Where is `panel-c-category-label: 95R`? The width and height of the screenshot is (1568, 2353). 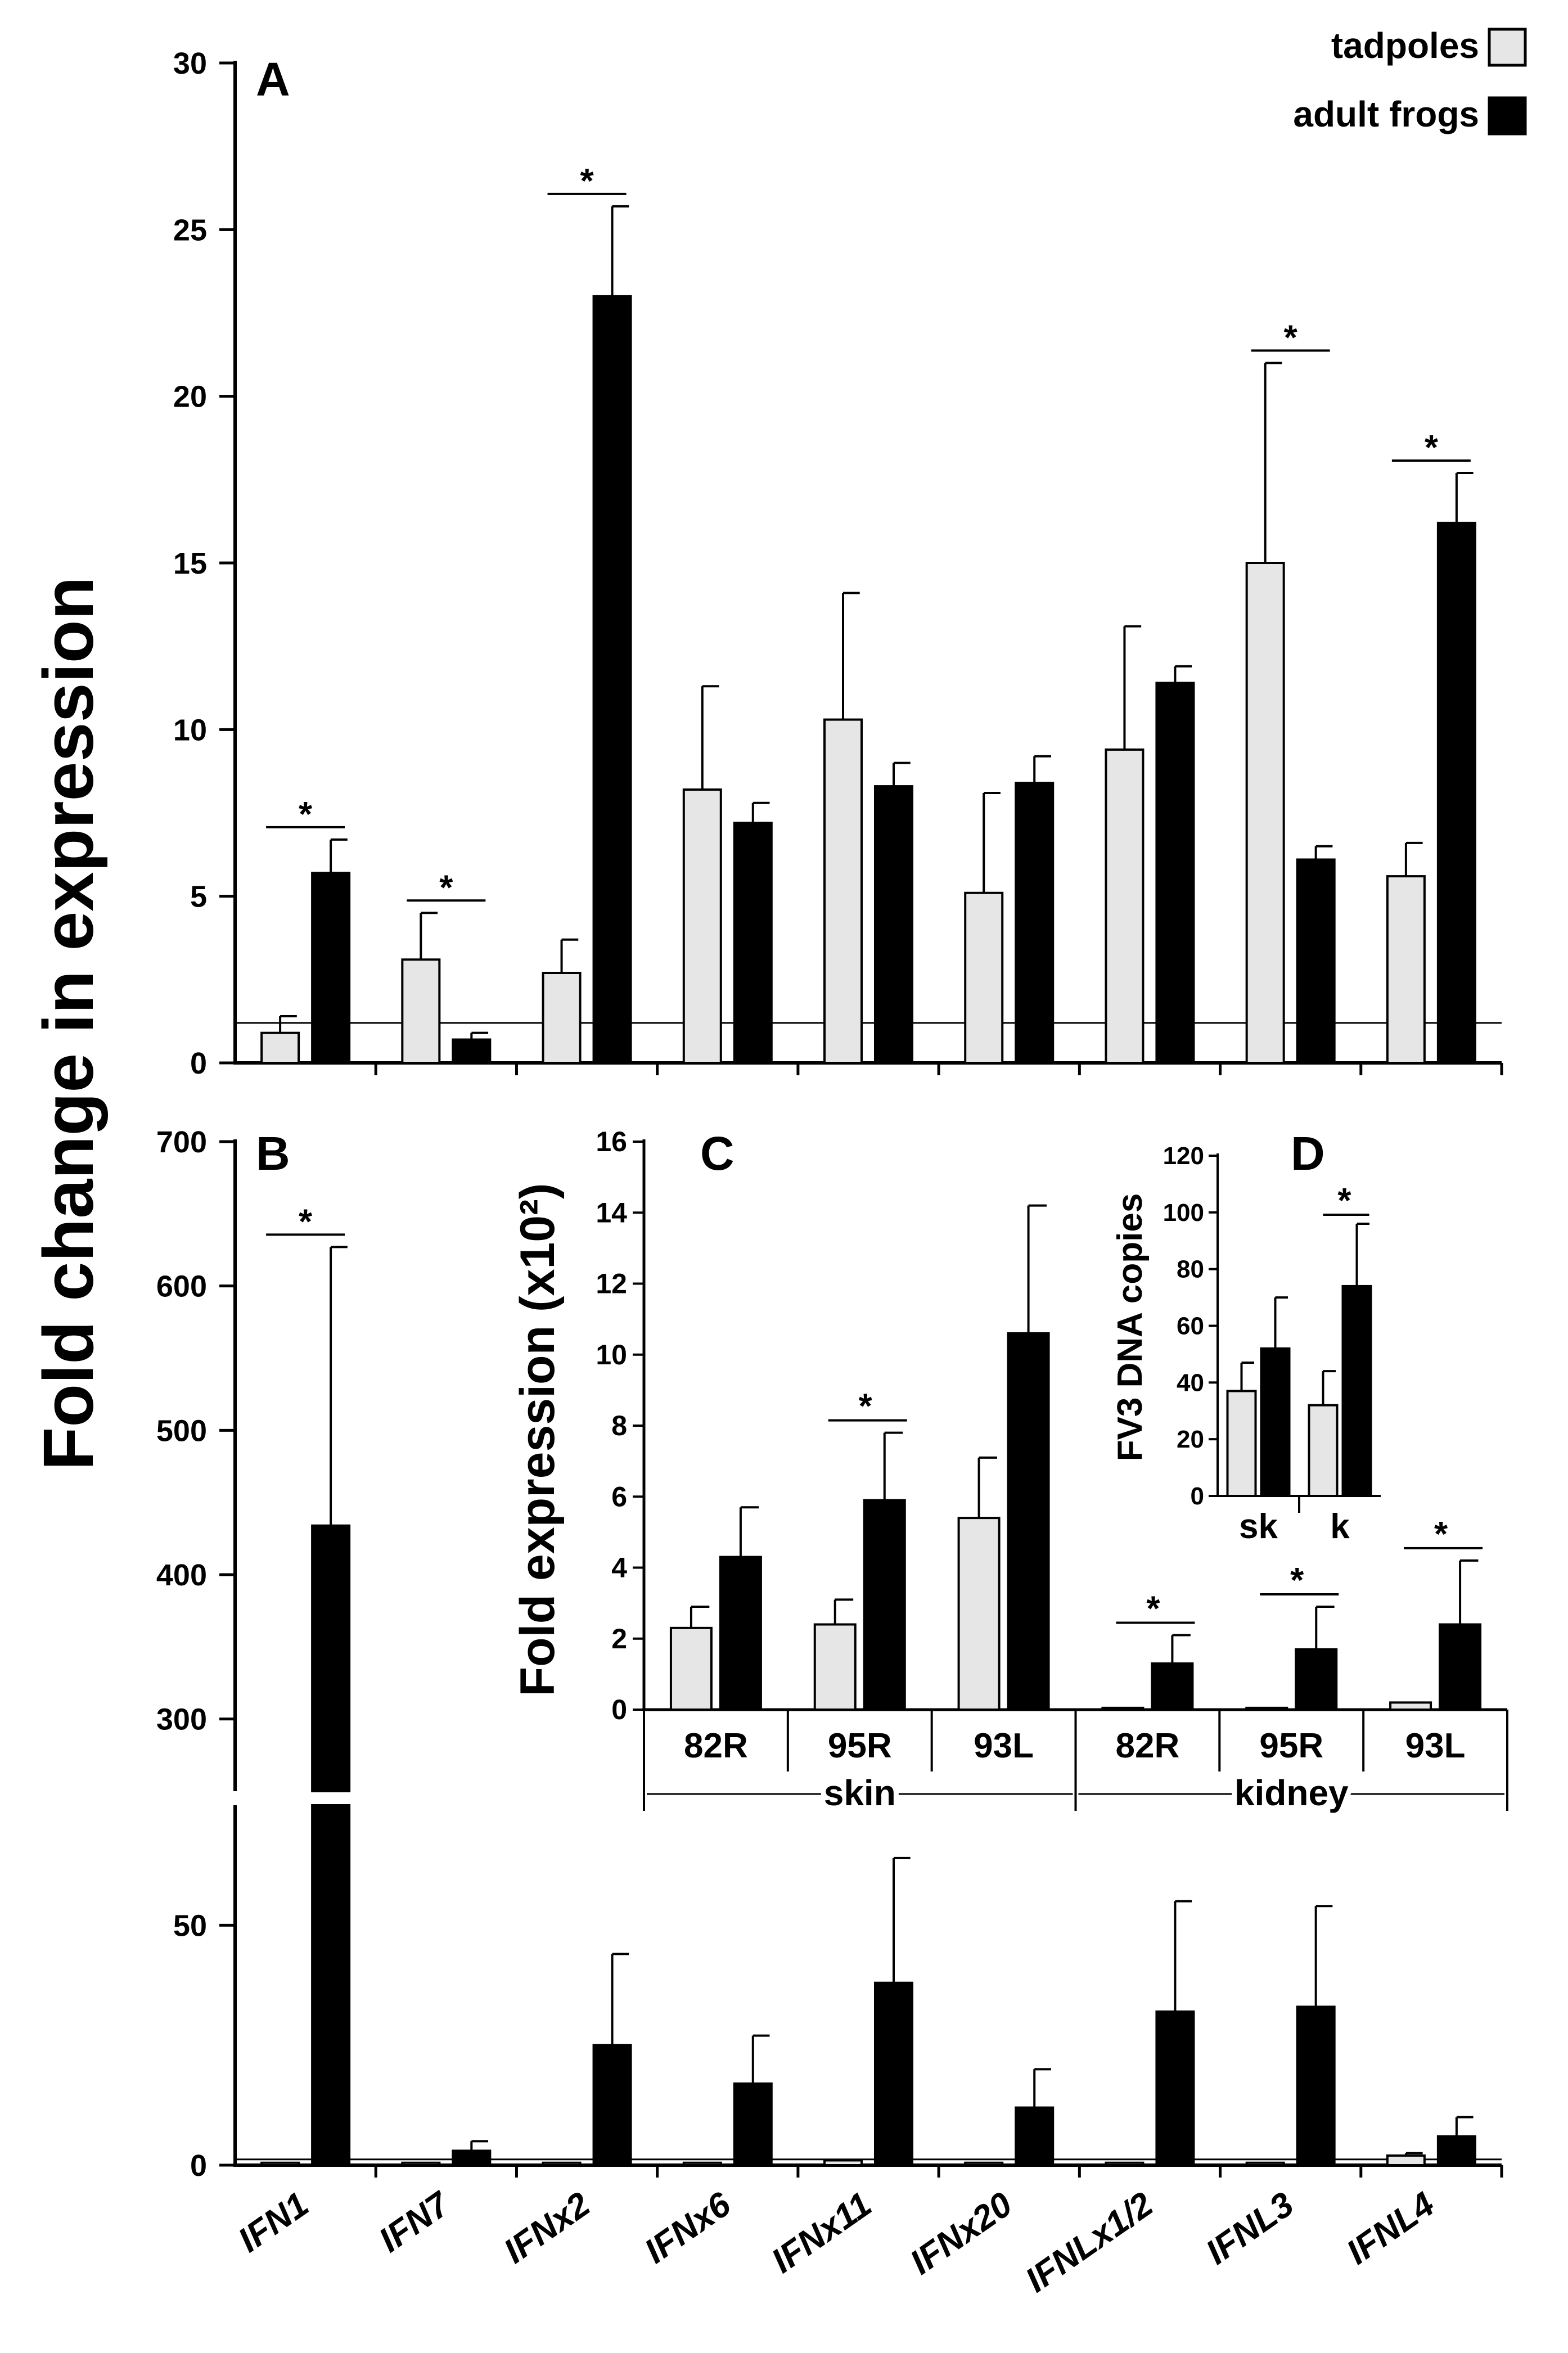
panel-c-category-label: 95R is located at coordinates (1291, 1746).